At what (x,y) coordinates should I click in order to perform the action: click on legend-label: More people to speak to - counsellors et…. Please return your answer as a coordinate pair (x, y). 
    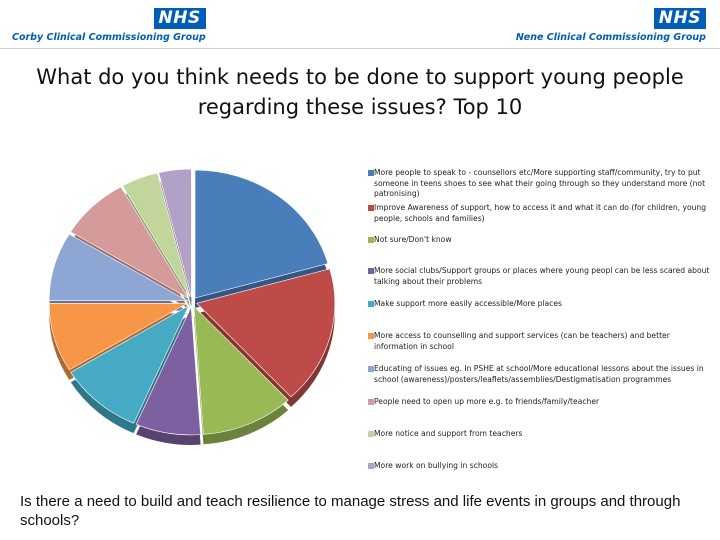
    Looking at the image, I should click on (540, 183).